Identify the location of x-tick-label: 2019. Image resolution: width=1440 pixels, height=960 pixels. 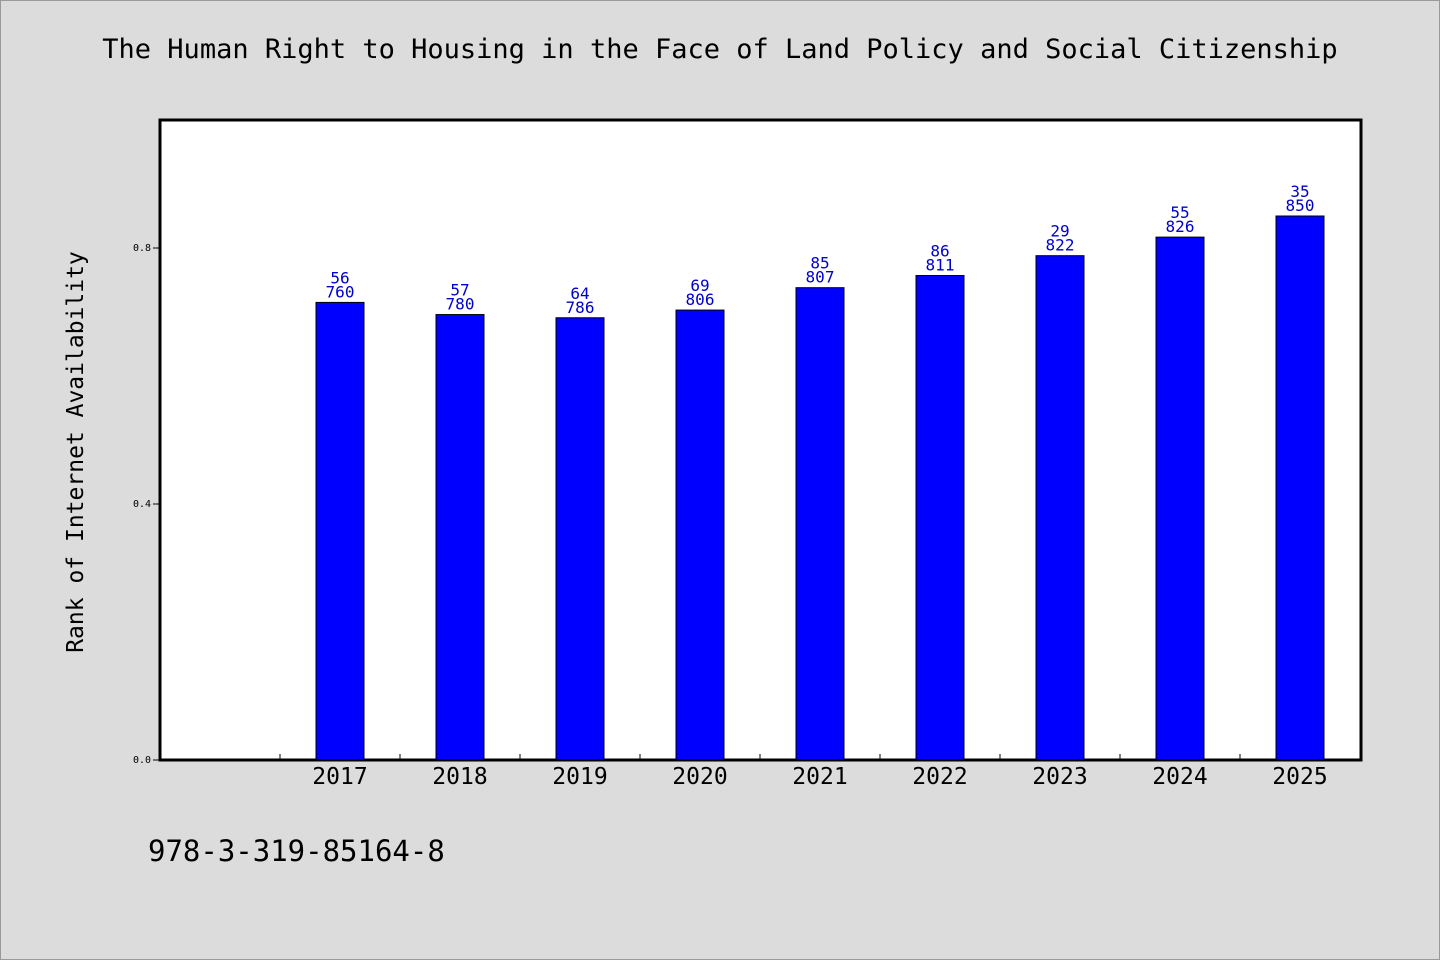
(579, 777).